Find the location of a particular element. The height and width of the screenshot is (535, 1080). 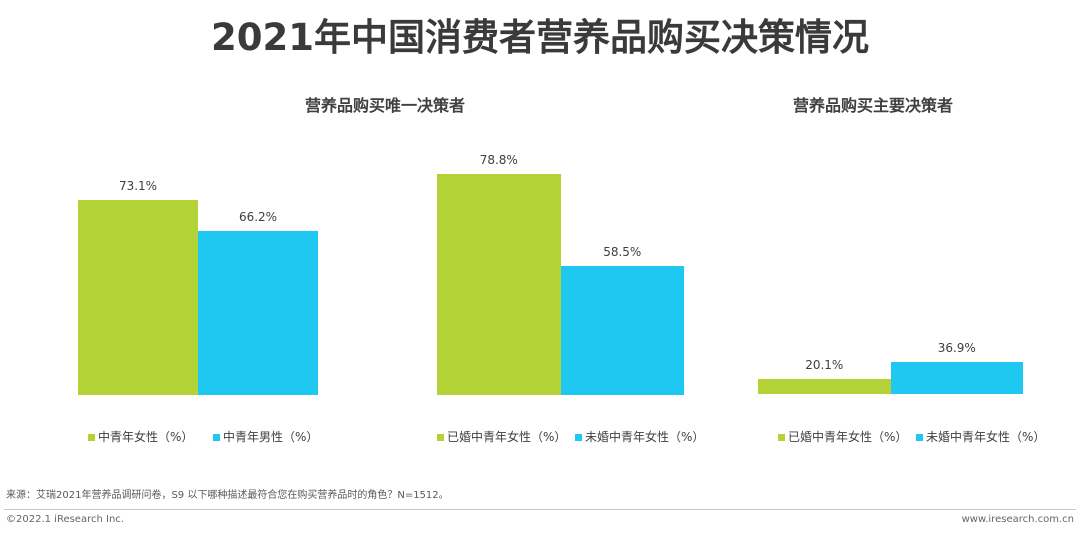

bar-chart-main-by-marital-status: 20.1% 36.9% is located at coordinates (890, 258).